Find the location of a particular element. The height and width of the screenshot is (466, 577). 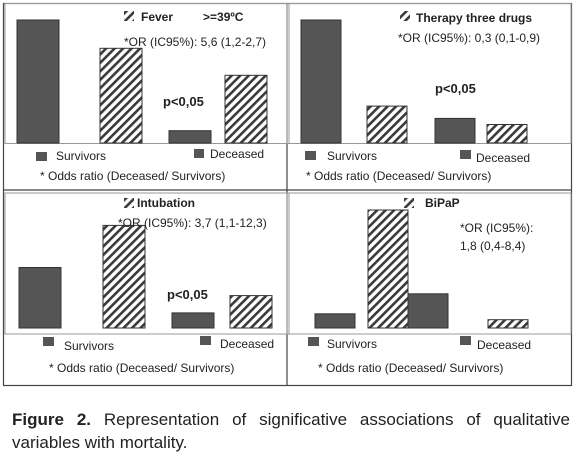

or-annotation: *OR (IC95%): 0,3 (0,1-0,9) is located at coordinates (469, 38).